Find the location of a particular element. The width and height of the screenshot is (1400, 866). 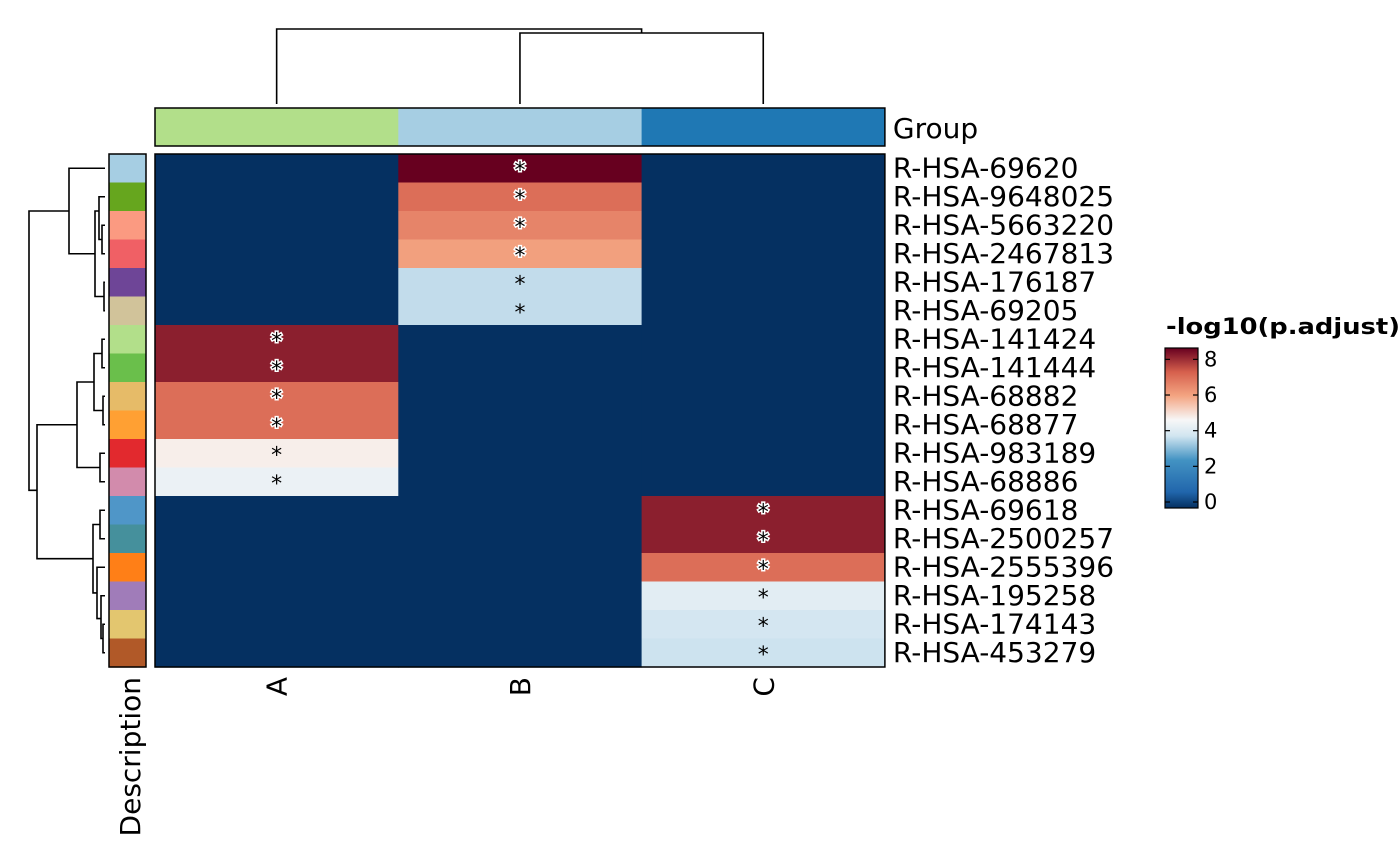

row-label: R-HSA-68882 is located at coordinates (986, 395).